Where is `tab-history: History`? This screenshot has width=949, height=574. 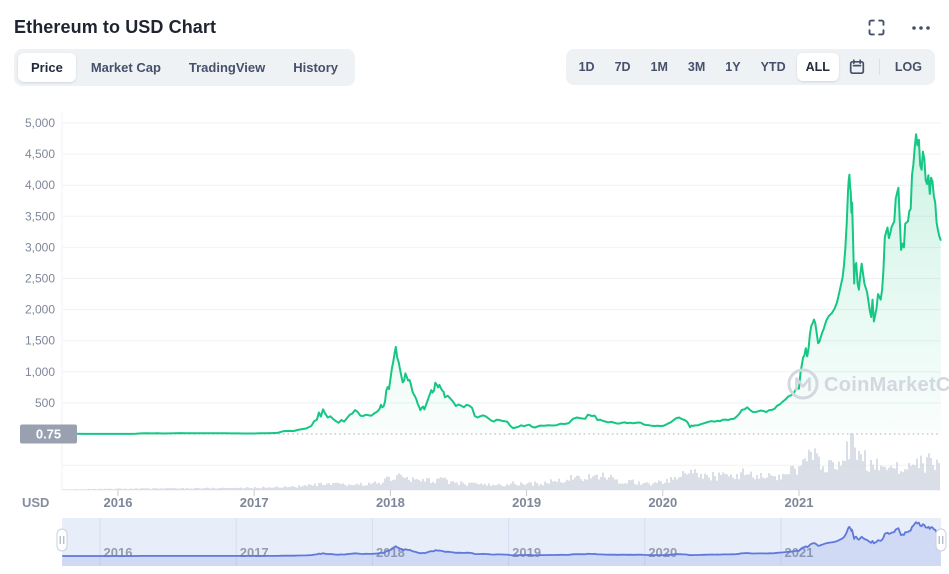 tab-history: History is located at coordinates (315, 67).